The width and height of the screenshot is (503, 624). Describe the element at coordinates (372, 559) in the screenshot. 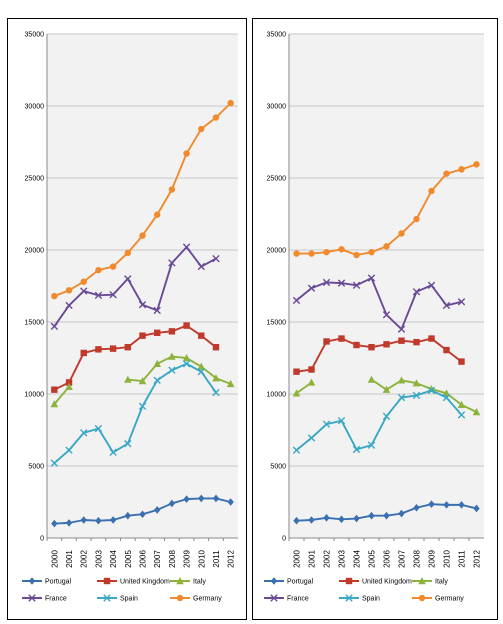

I see `x-tick-label: 2005` at that location.